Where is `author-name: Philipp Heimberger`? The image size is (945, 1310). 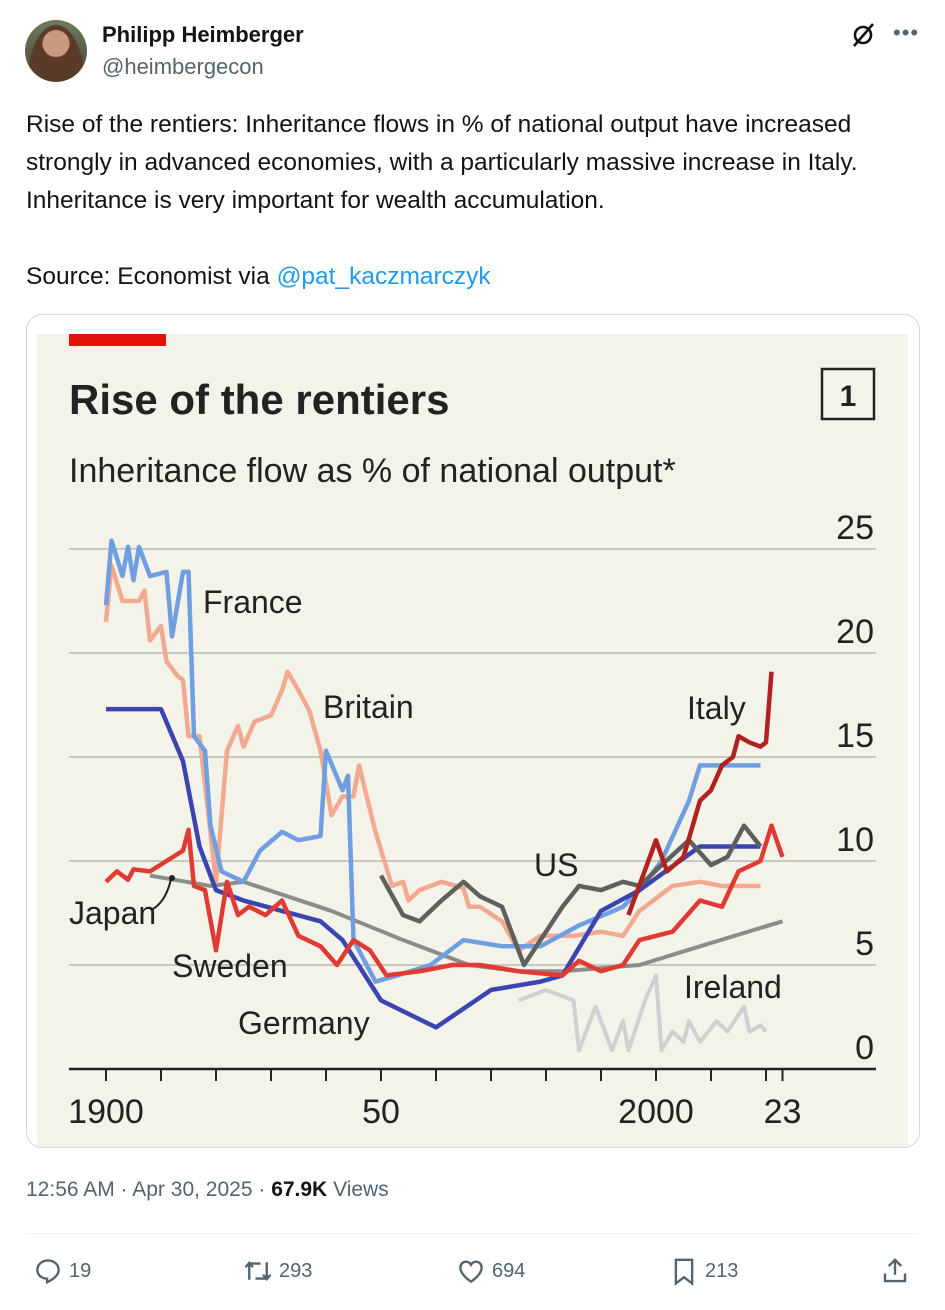 author-name: Philipp Heimberger is located at coordinates (203, 34).